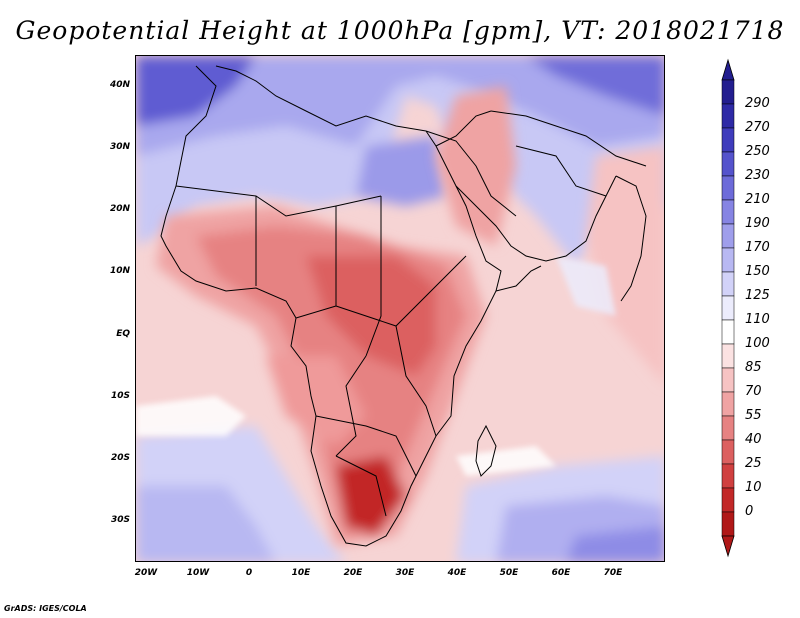 The width and height of the screenshot is (800, 618). What do you see at coordinates (400, 493) in the screenshot?
I see `high-pressure-south` at bounding box center [400, 493].